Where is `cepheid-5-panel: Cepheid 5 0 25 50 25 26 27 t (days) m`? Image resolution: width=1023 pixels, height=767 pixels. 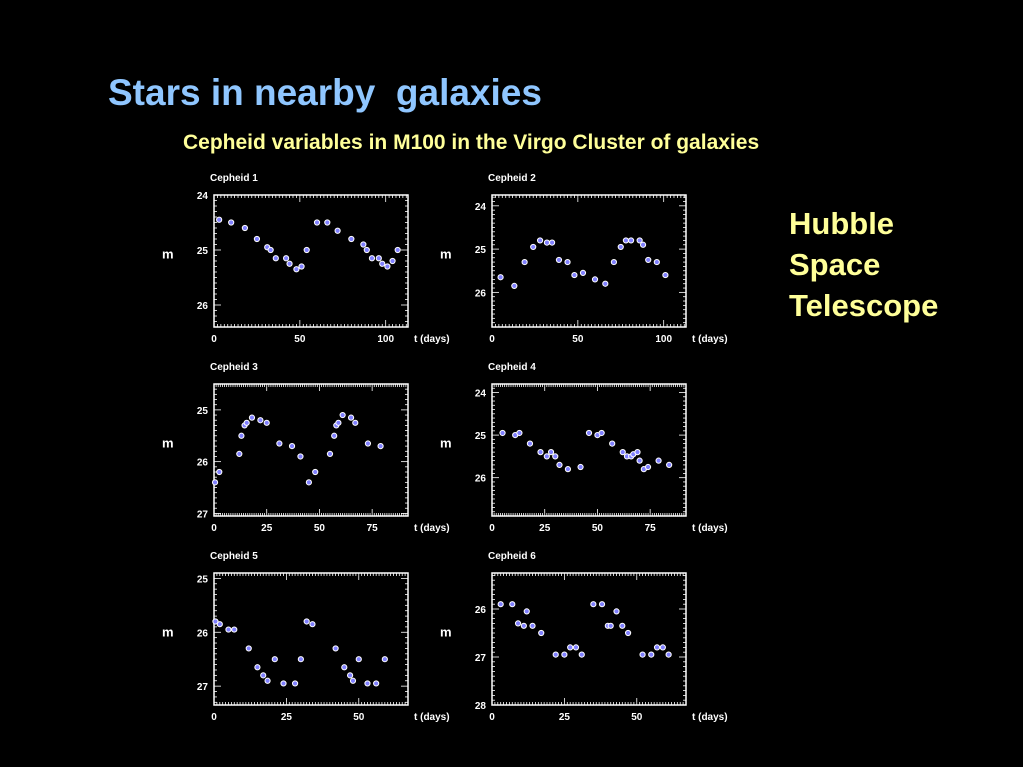
cepheid-5-panel: Cepheid 5 0 25 50 25 26 27 t (days) m is located at coordinates (305, 635).